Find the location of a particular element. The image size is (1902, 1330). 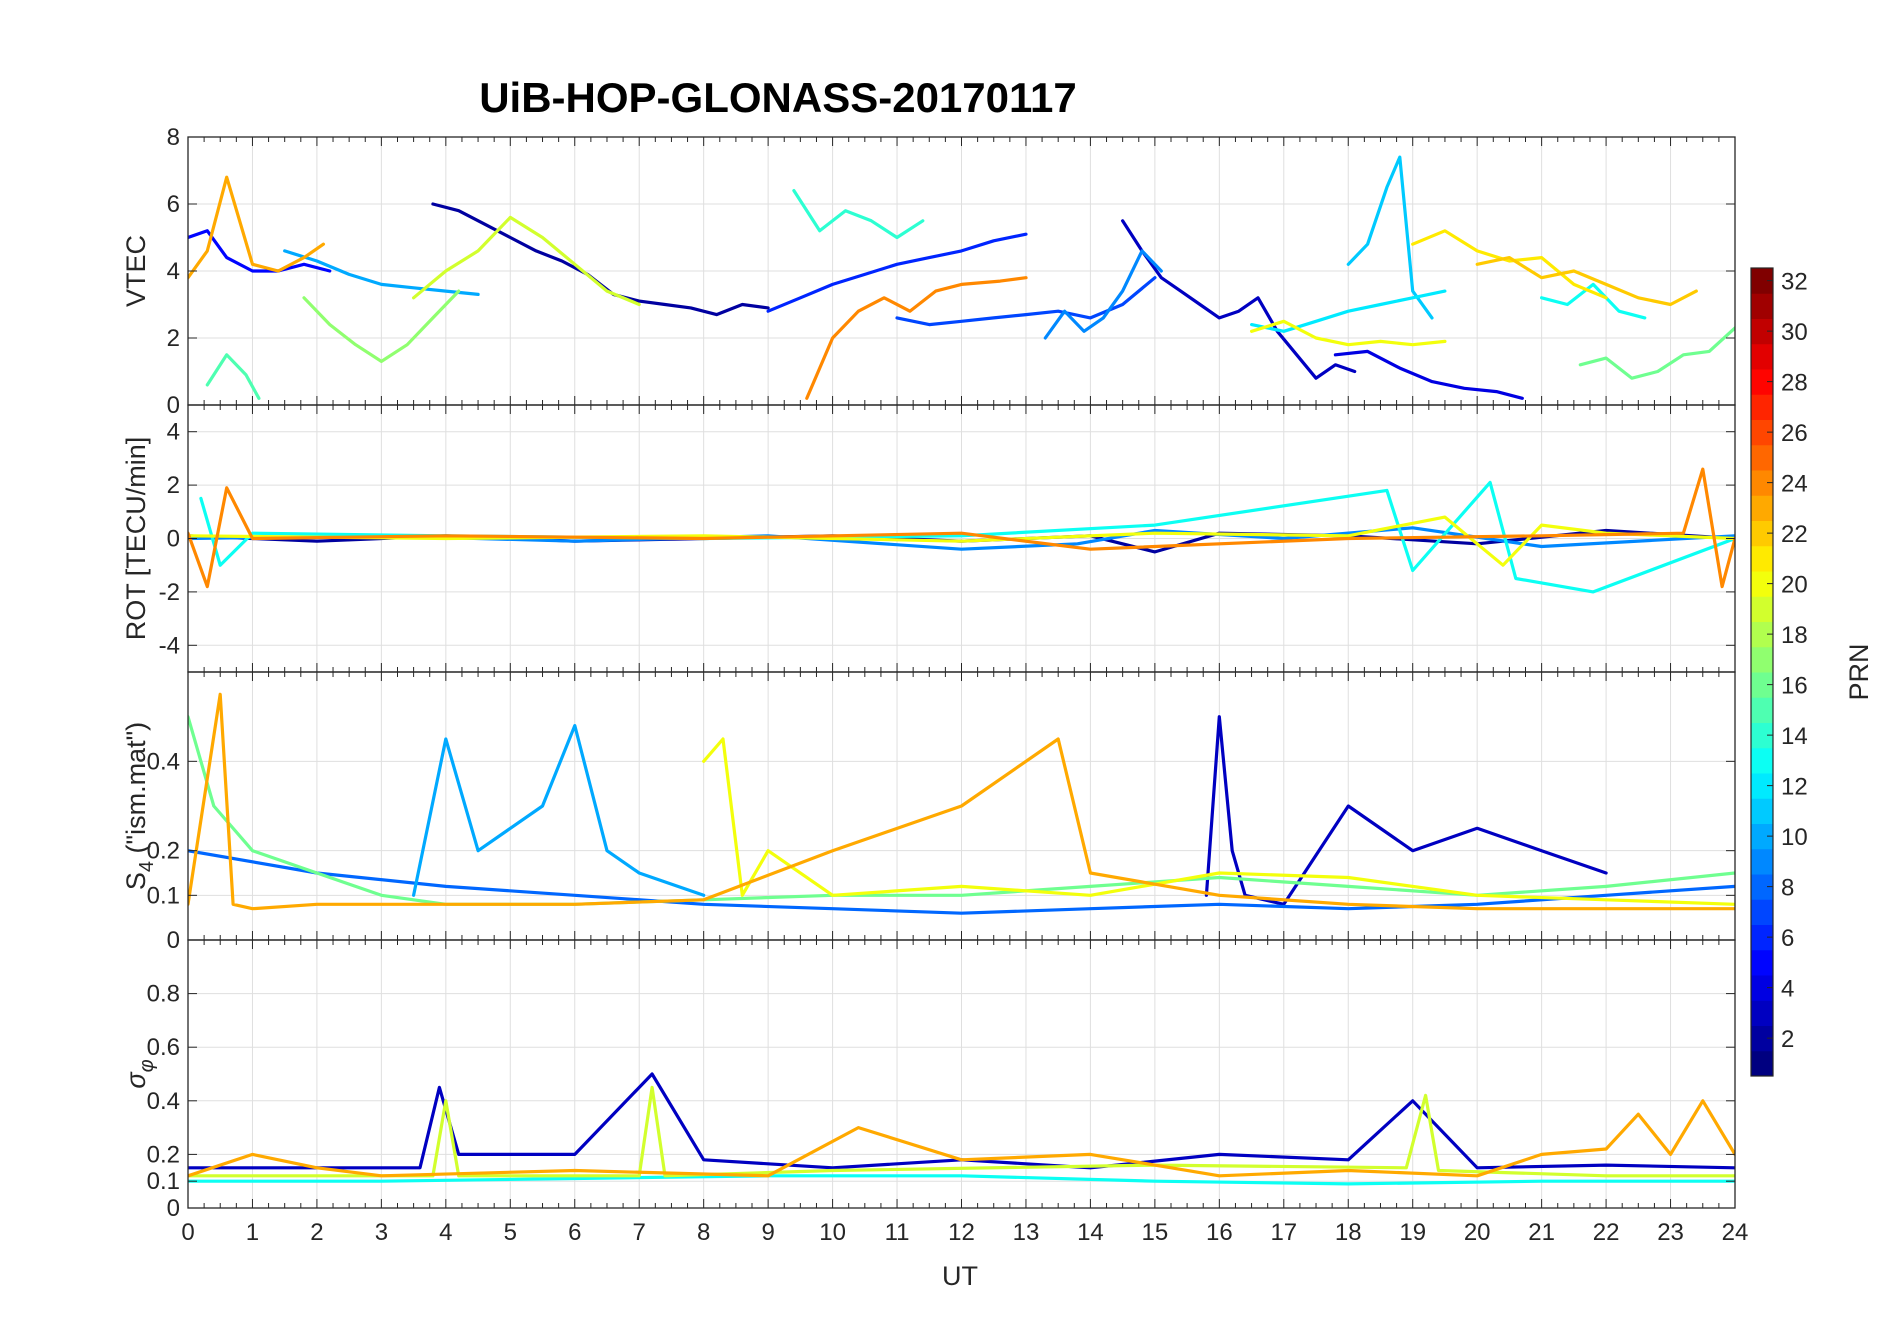

x-axis-label: UT is located at coordinates (960, 1276).